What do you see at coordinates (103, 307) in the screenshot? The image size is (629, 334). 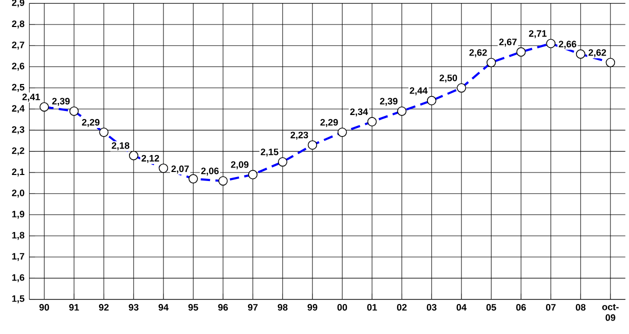 I see `x-tick-label: 92` at bounding box center [103, 307].